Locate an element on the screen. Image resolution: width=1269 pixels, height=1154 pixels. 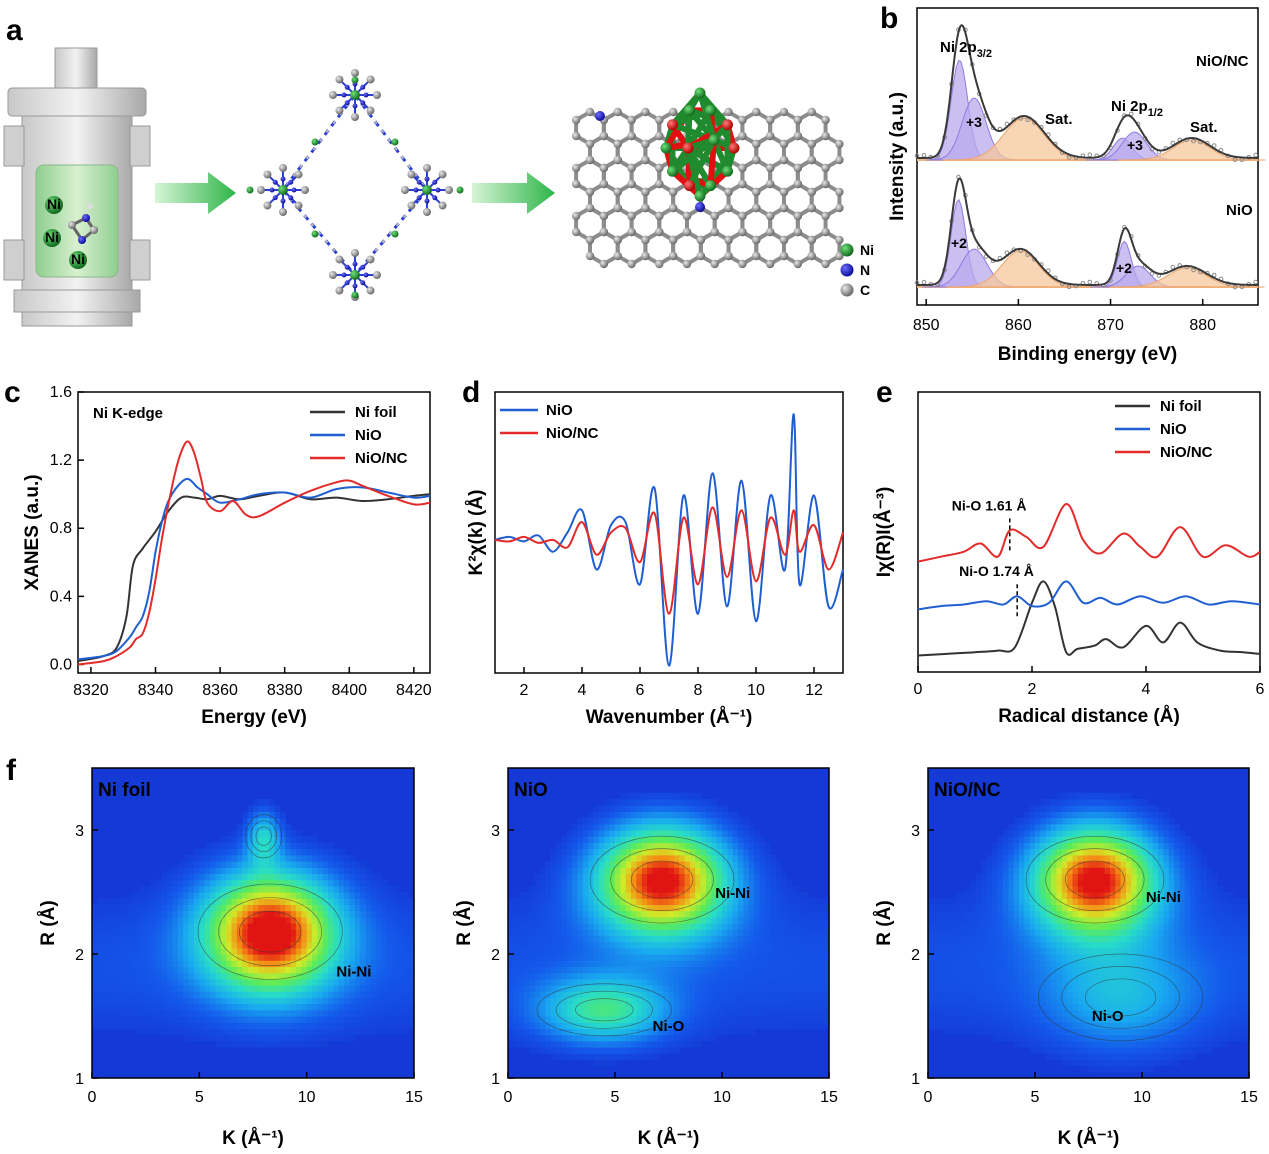
x-tick-label: 880 is located at coordinates (1202, 325).